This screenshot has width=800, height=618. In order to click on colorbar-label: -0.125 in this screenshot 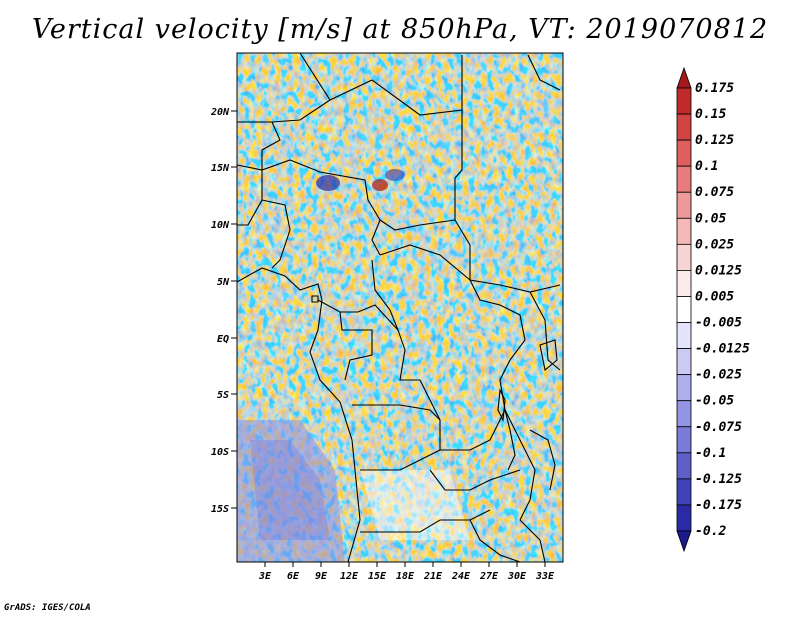, I will do `click(718, 479)`.